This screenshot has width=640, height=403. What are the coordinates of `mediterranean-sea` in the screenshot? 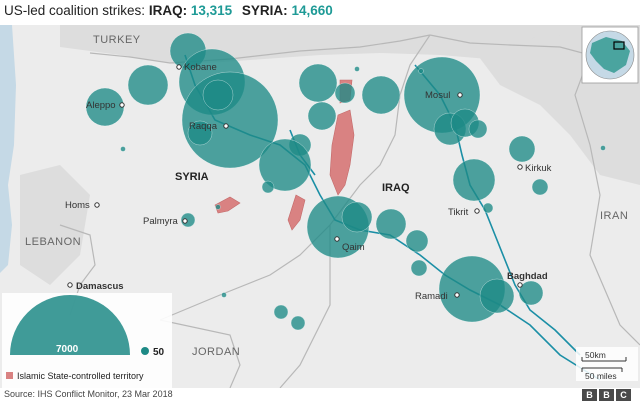 It's located at (8, 149).